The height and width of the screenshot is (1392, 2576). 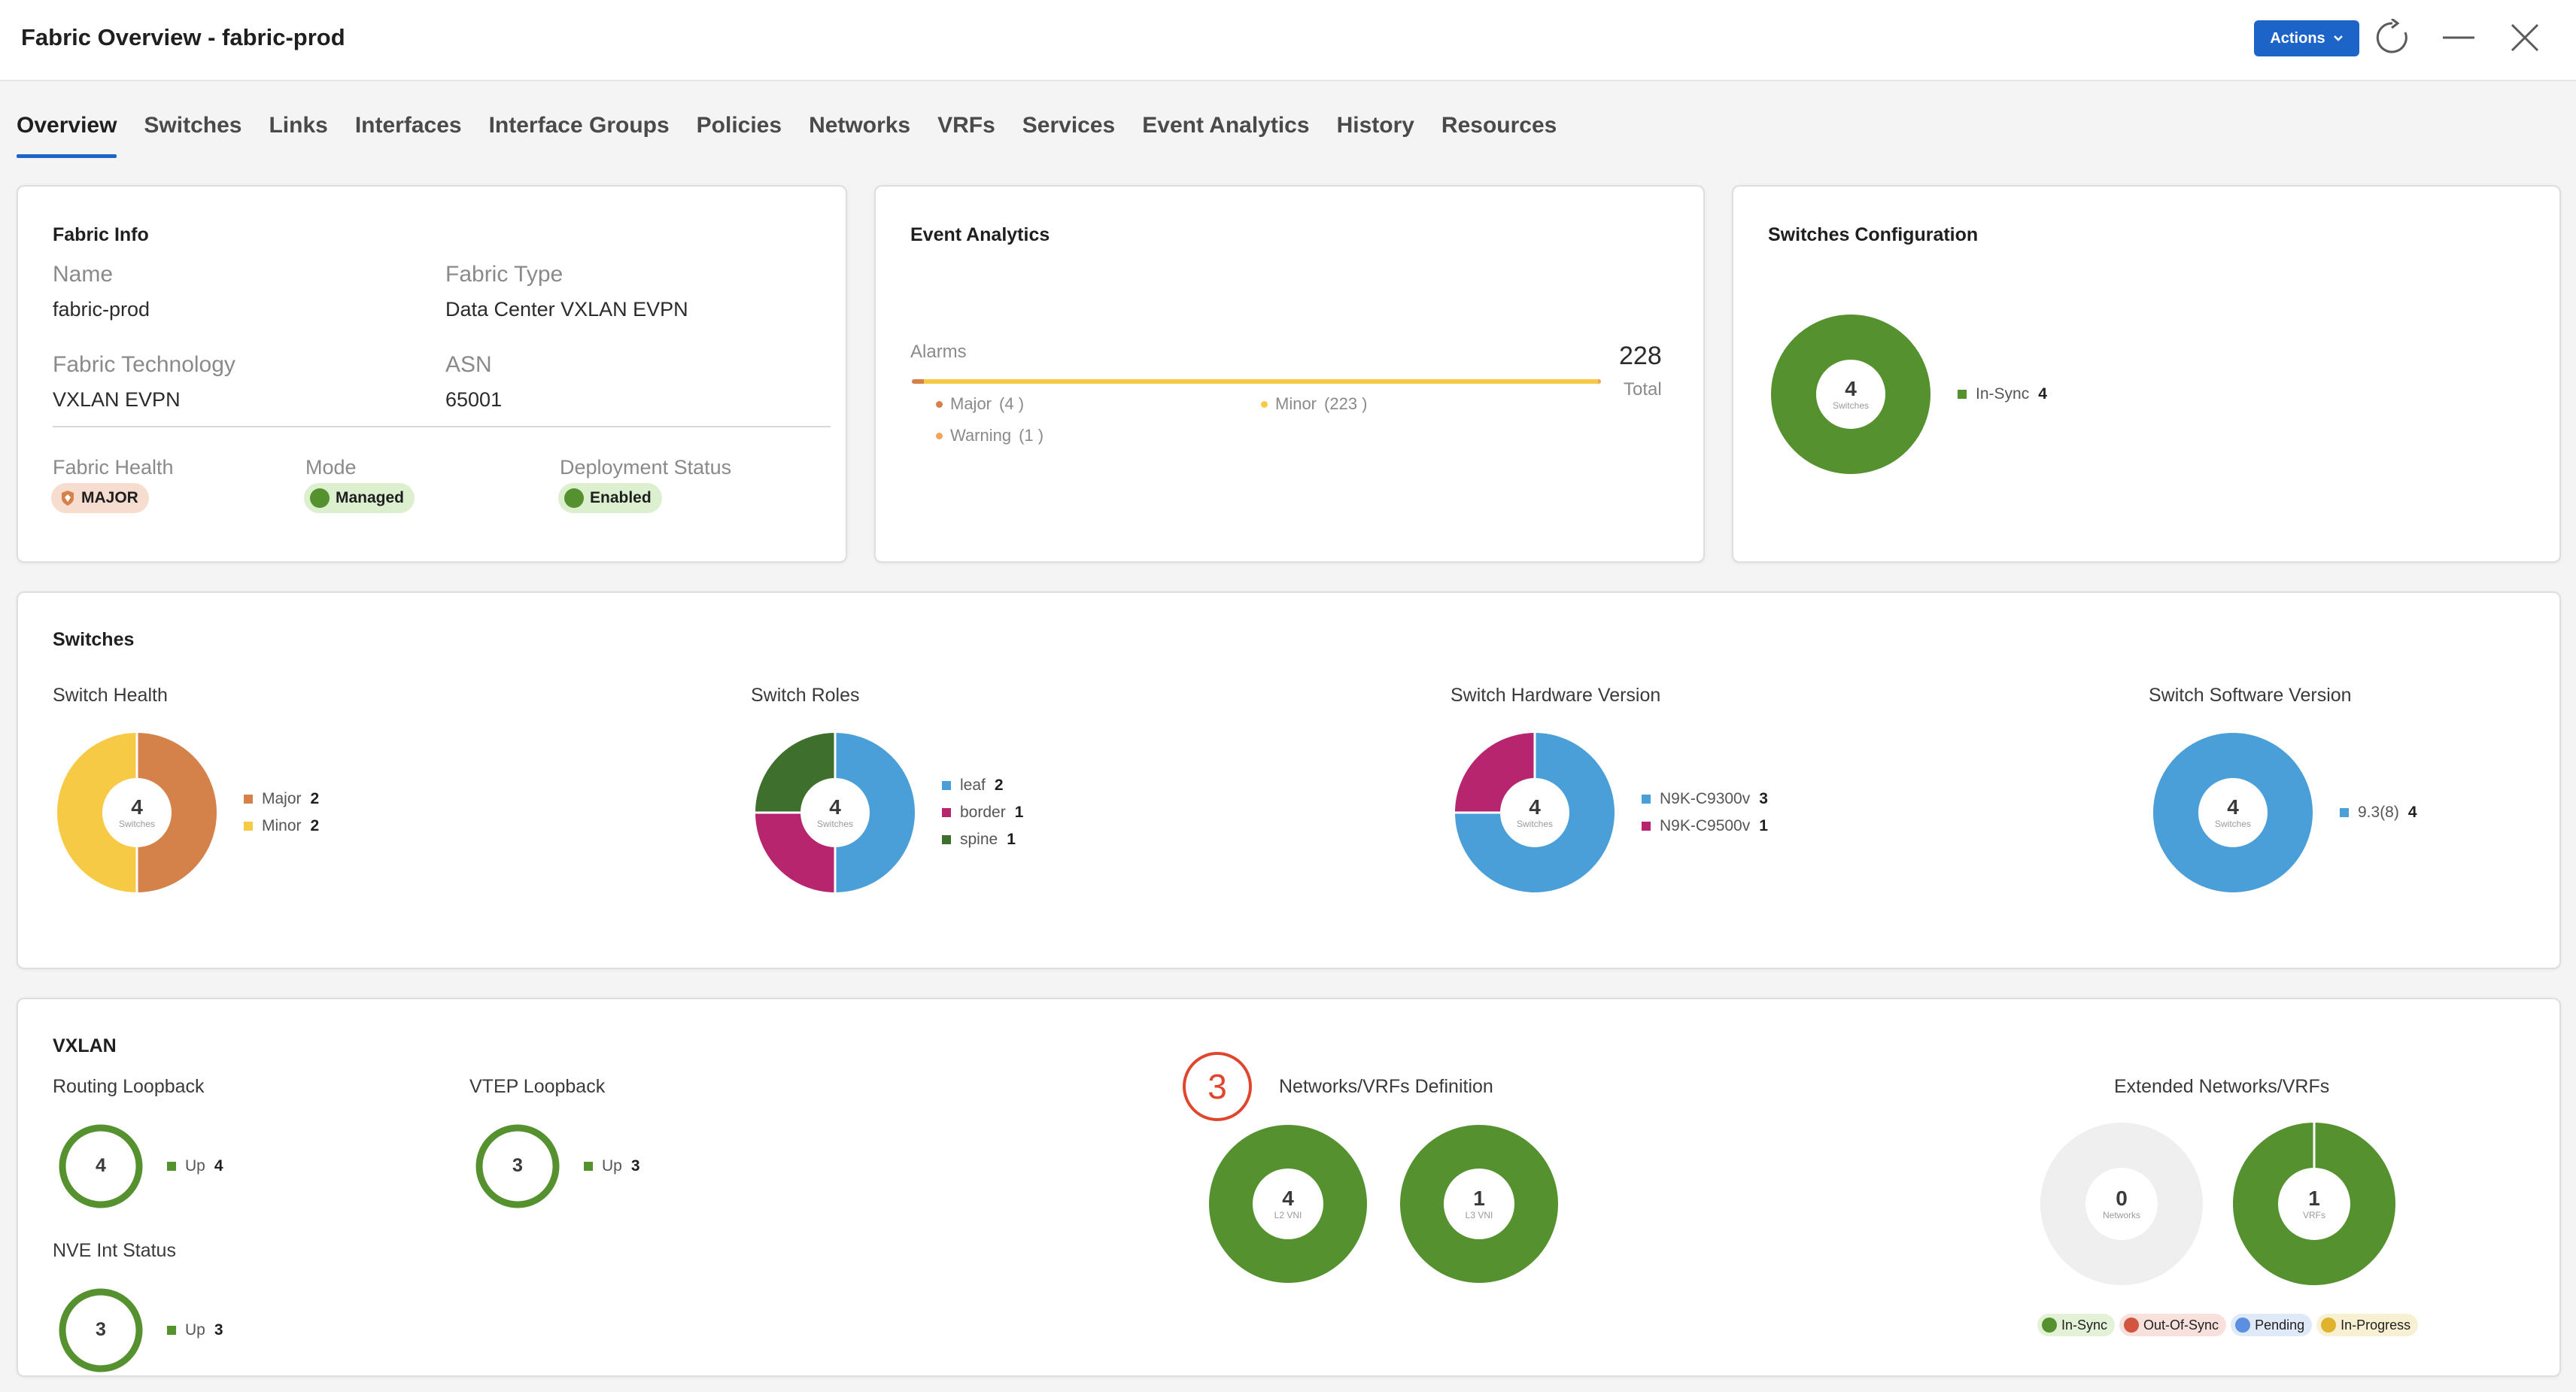 What do you see at coordinates (2392, 38) in the screenshot?
I see `refresh-icon` at bounding box center [2392, 38].